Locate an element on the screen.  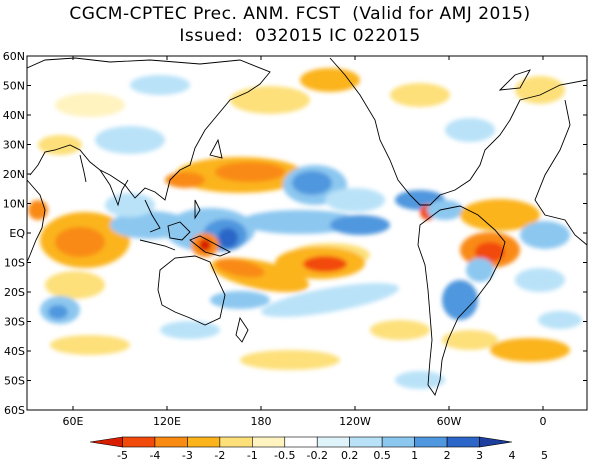
coast-north-america is located at coordinates (458, 131).